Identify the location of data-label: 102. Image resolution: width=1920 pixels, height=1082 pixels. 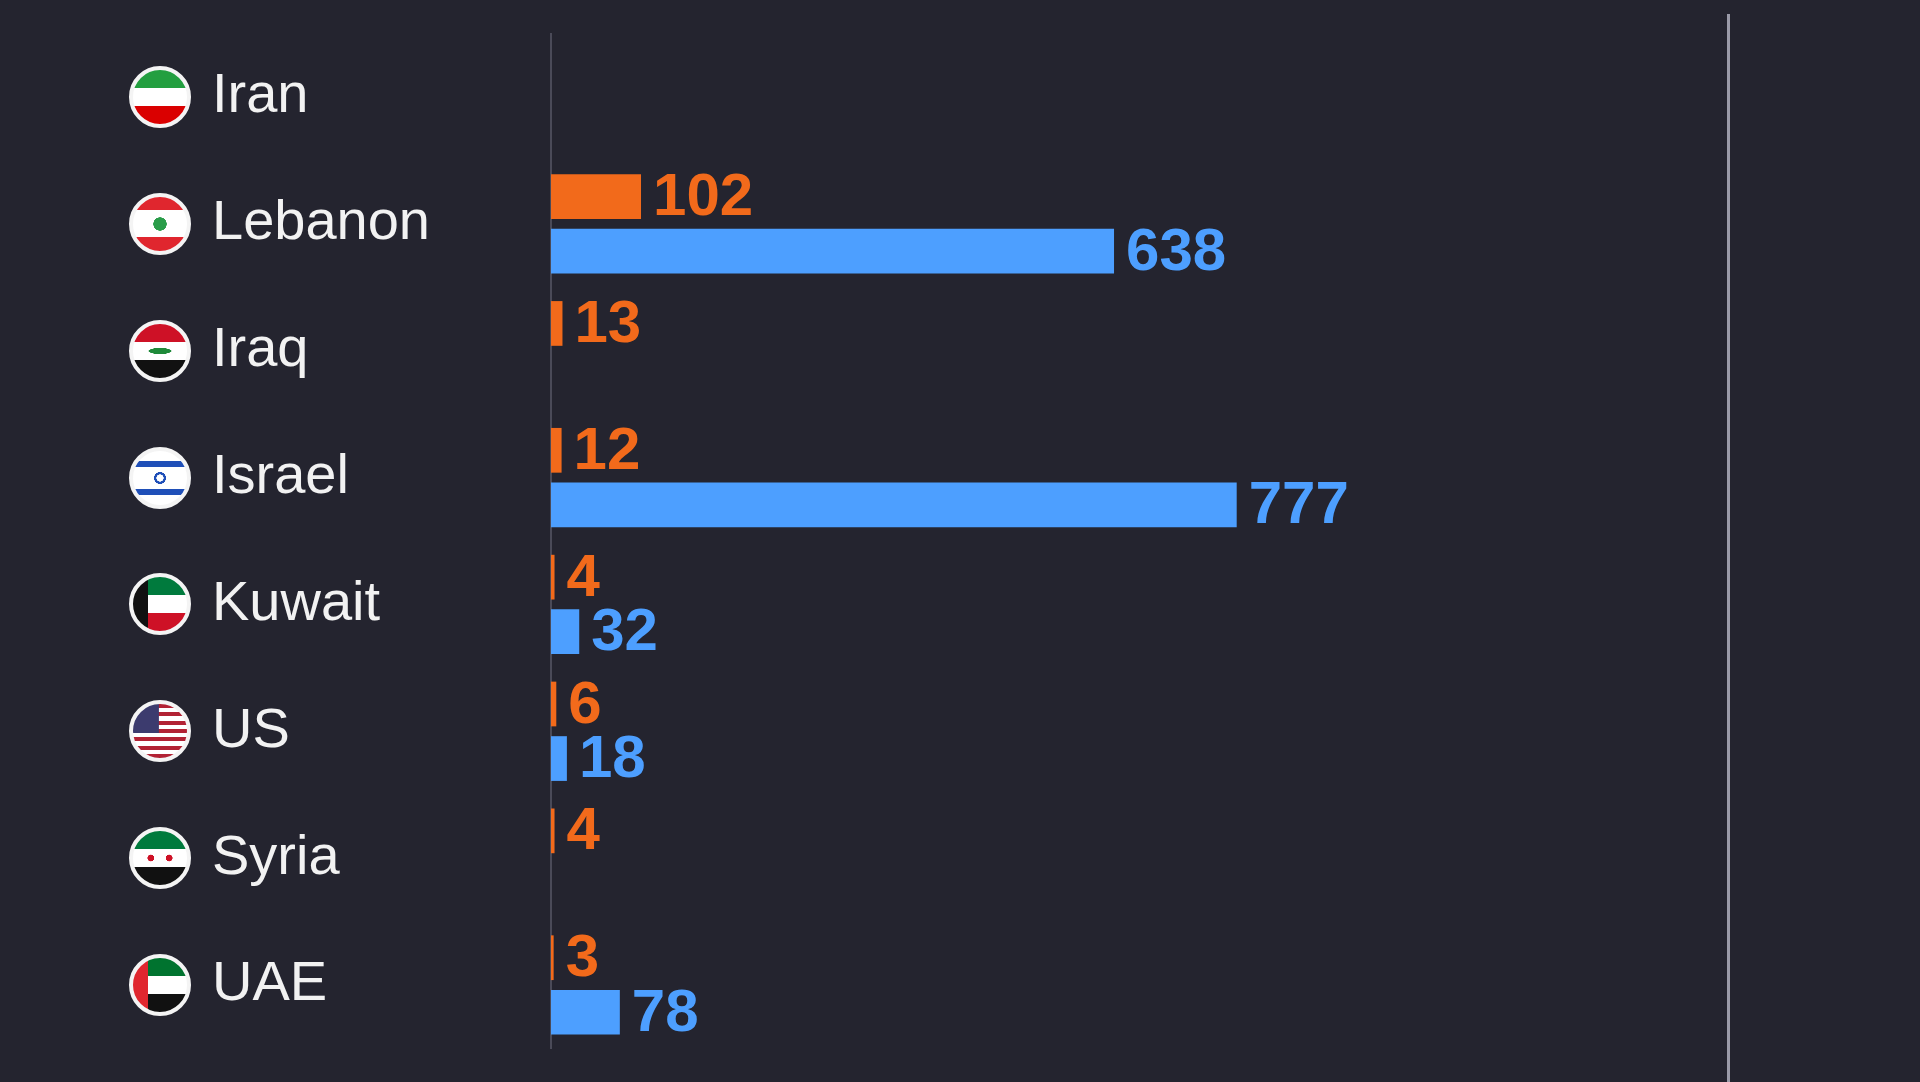
(703, 195).